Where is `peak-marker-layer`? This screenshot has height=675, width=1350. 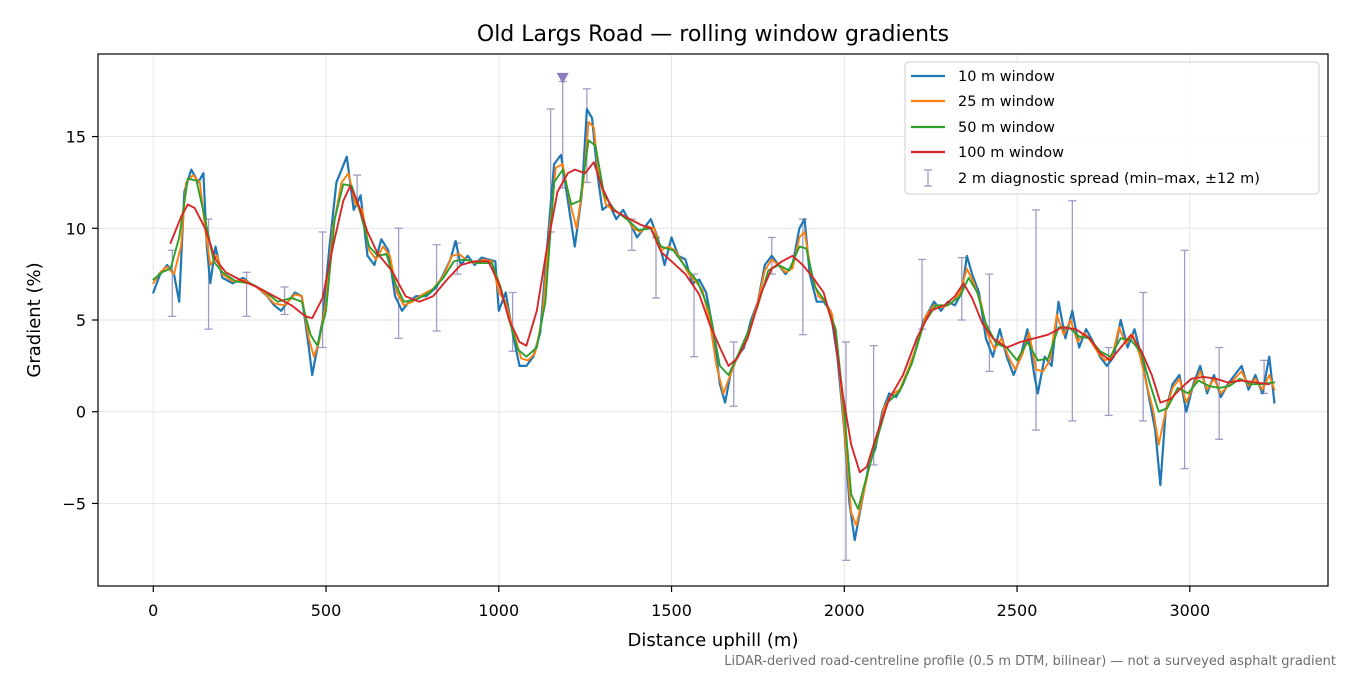 peak-marker-layer is located at coordinates (562, 78).